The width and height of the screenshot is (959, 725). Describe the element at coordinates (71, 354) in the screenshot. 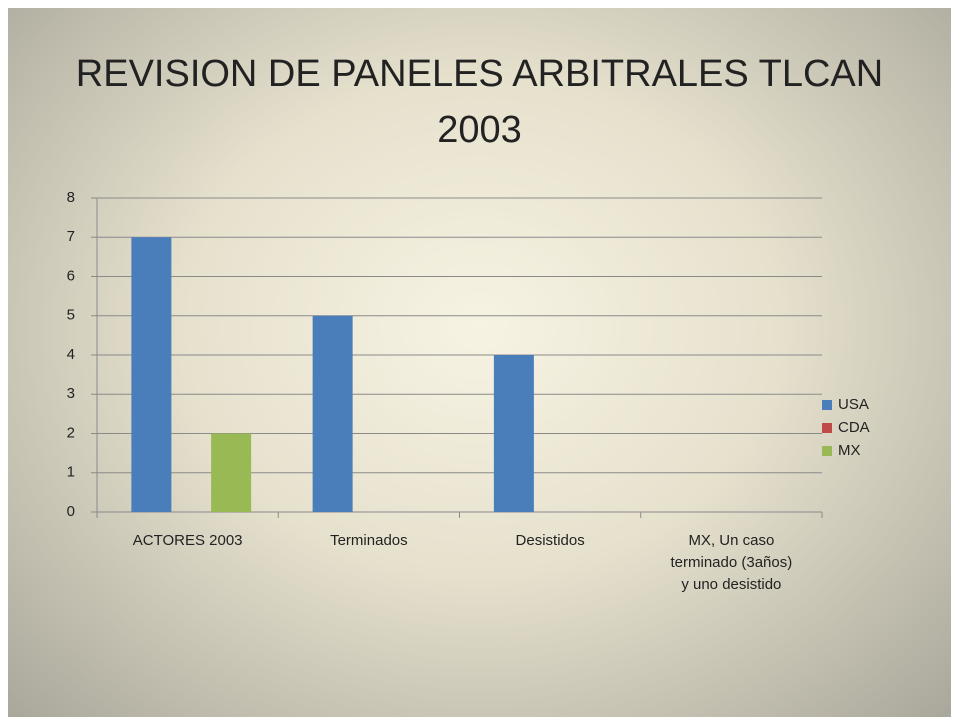

I see `y-tick-label: 4` at that location.